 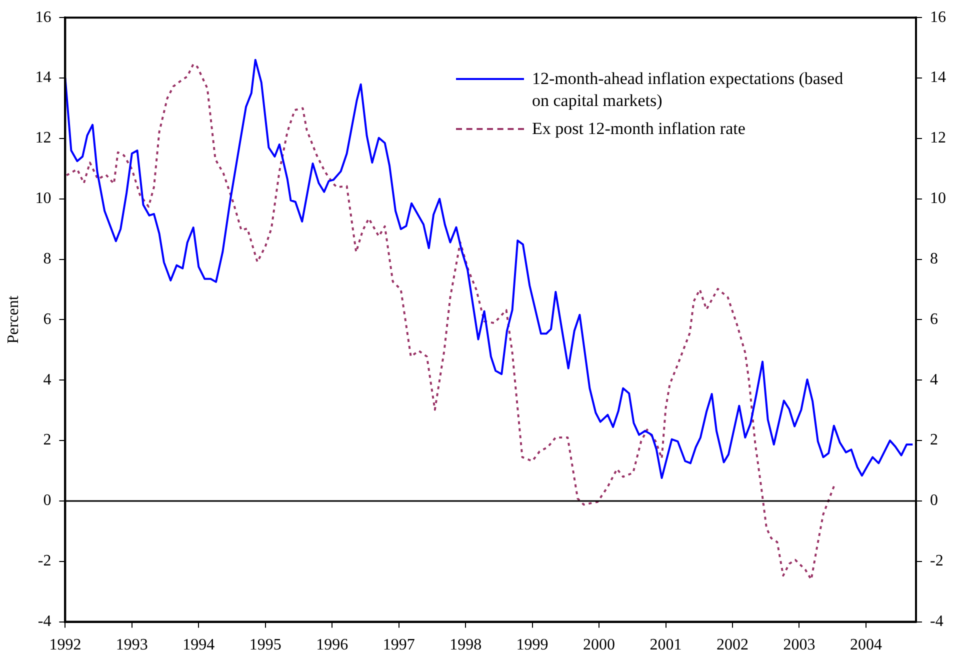 I want to click on y-tick-label: 2, so click(x=47, y=440).